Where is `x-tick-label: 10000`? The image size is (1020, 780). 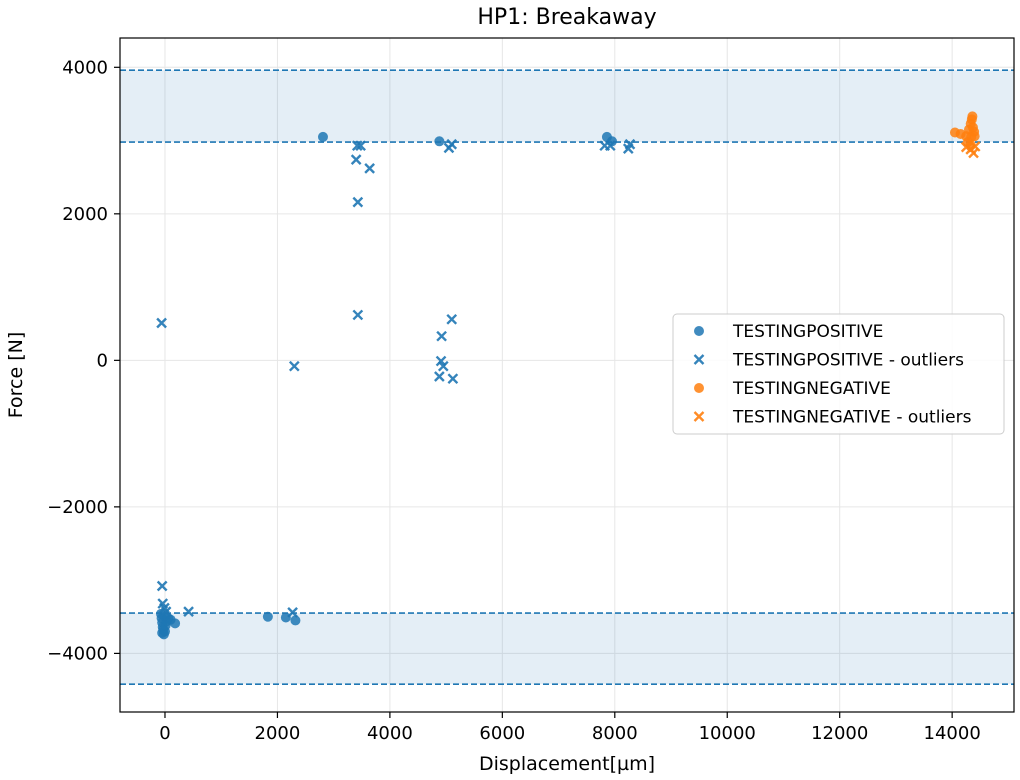 x-tick-label: 10000 is located at coordinates (727, 733).